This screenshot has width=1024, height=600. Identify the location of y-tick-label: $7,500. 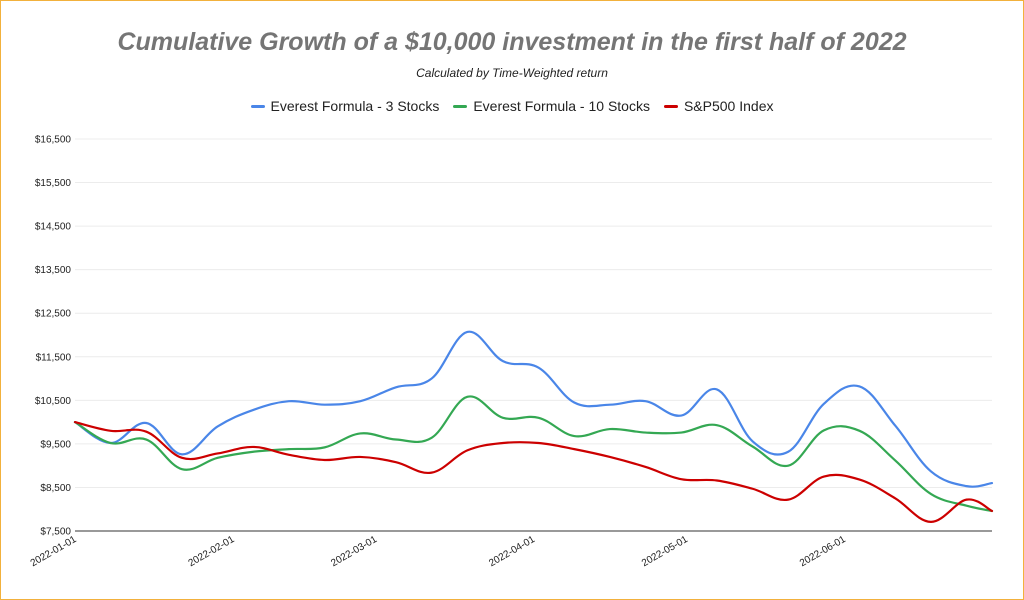
(55, 532).